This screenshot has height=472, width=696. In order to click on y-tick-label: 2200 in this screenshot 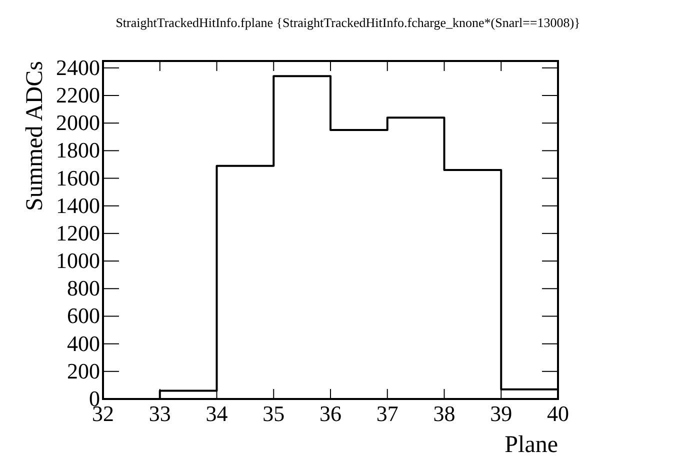, I will do `click(78, 95)`.